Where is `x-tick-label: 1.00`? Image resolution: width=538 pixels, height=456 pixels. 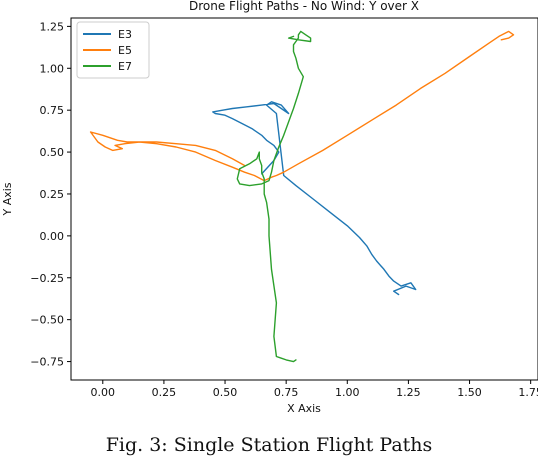
x-tick-label: 1.00 is located at coordinates (347, 392).